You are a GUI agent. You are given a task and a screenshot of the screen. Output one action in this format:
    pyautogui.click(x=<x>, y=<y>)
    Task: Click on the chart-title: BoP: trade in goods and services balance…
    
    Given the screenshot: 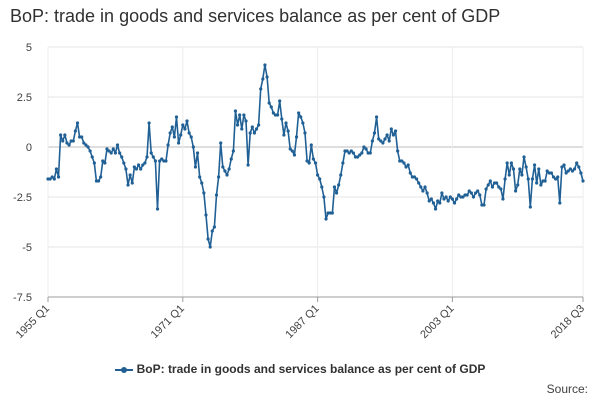 What is the action you would take?
    pyautogui.click(x=255, y=16)
    